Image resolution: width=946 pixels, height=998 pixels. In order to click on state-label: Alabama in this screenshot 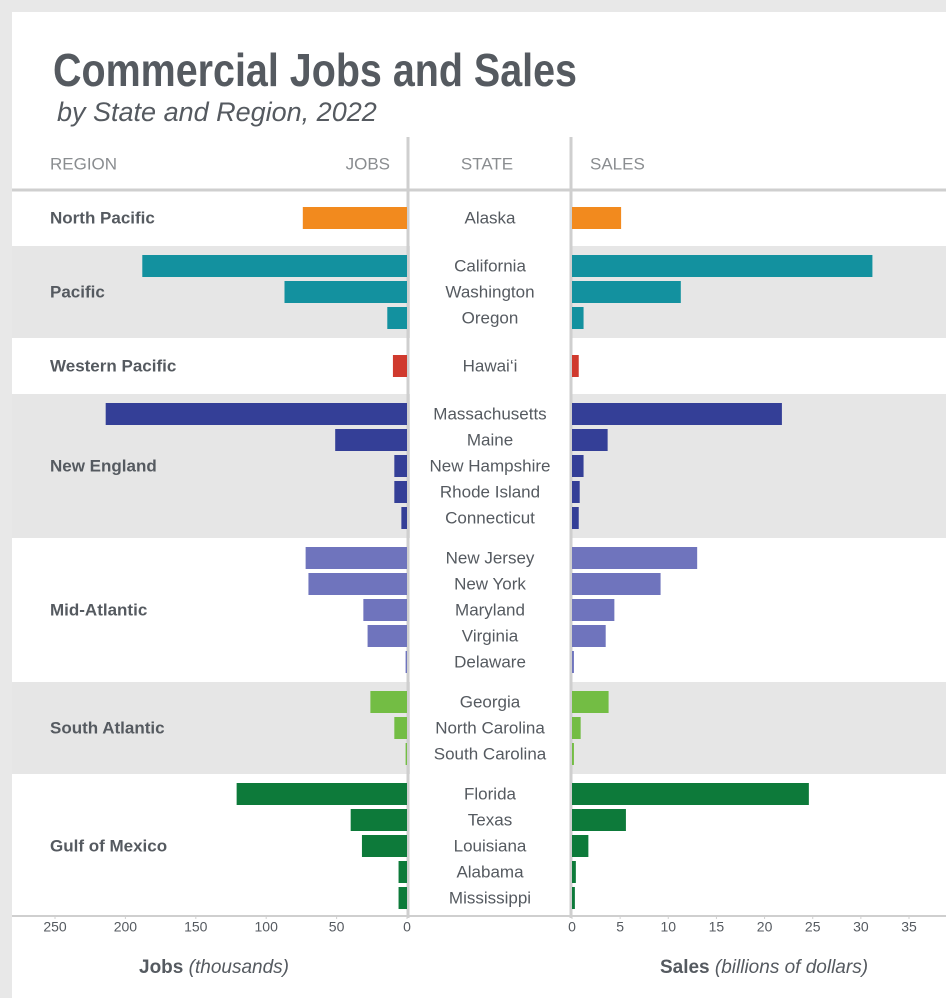, I will do `click(490, 871)`.